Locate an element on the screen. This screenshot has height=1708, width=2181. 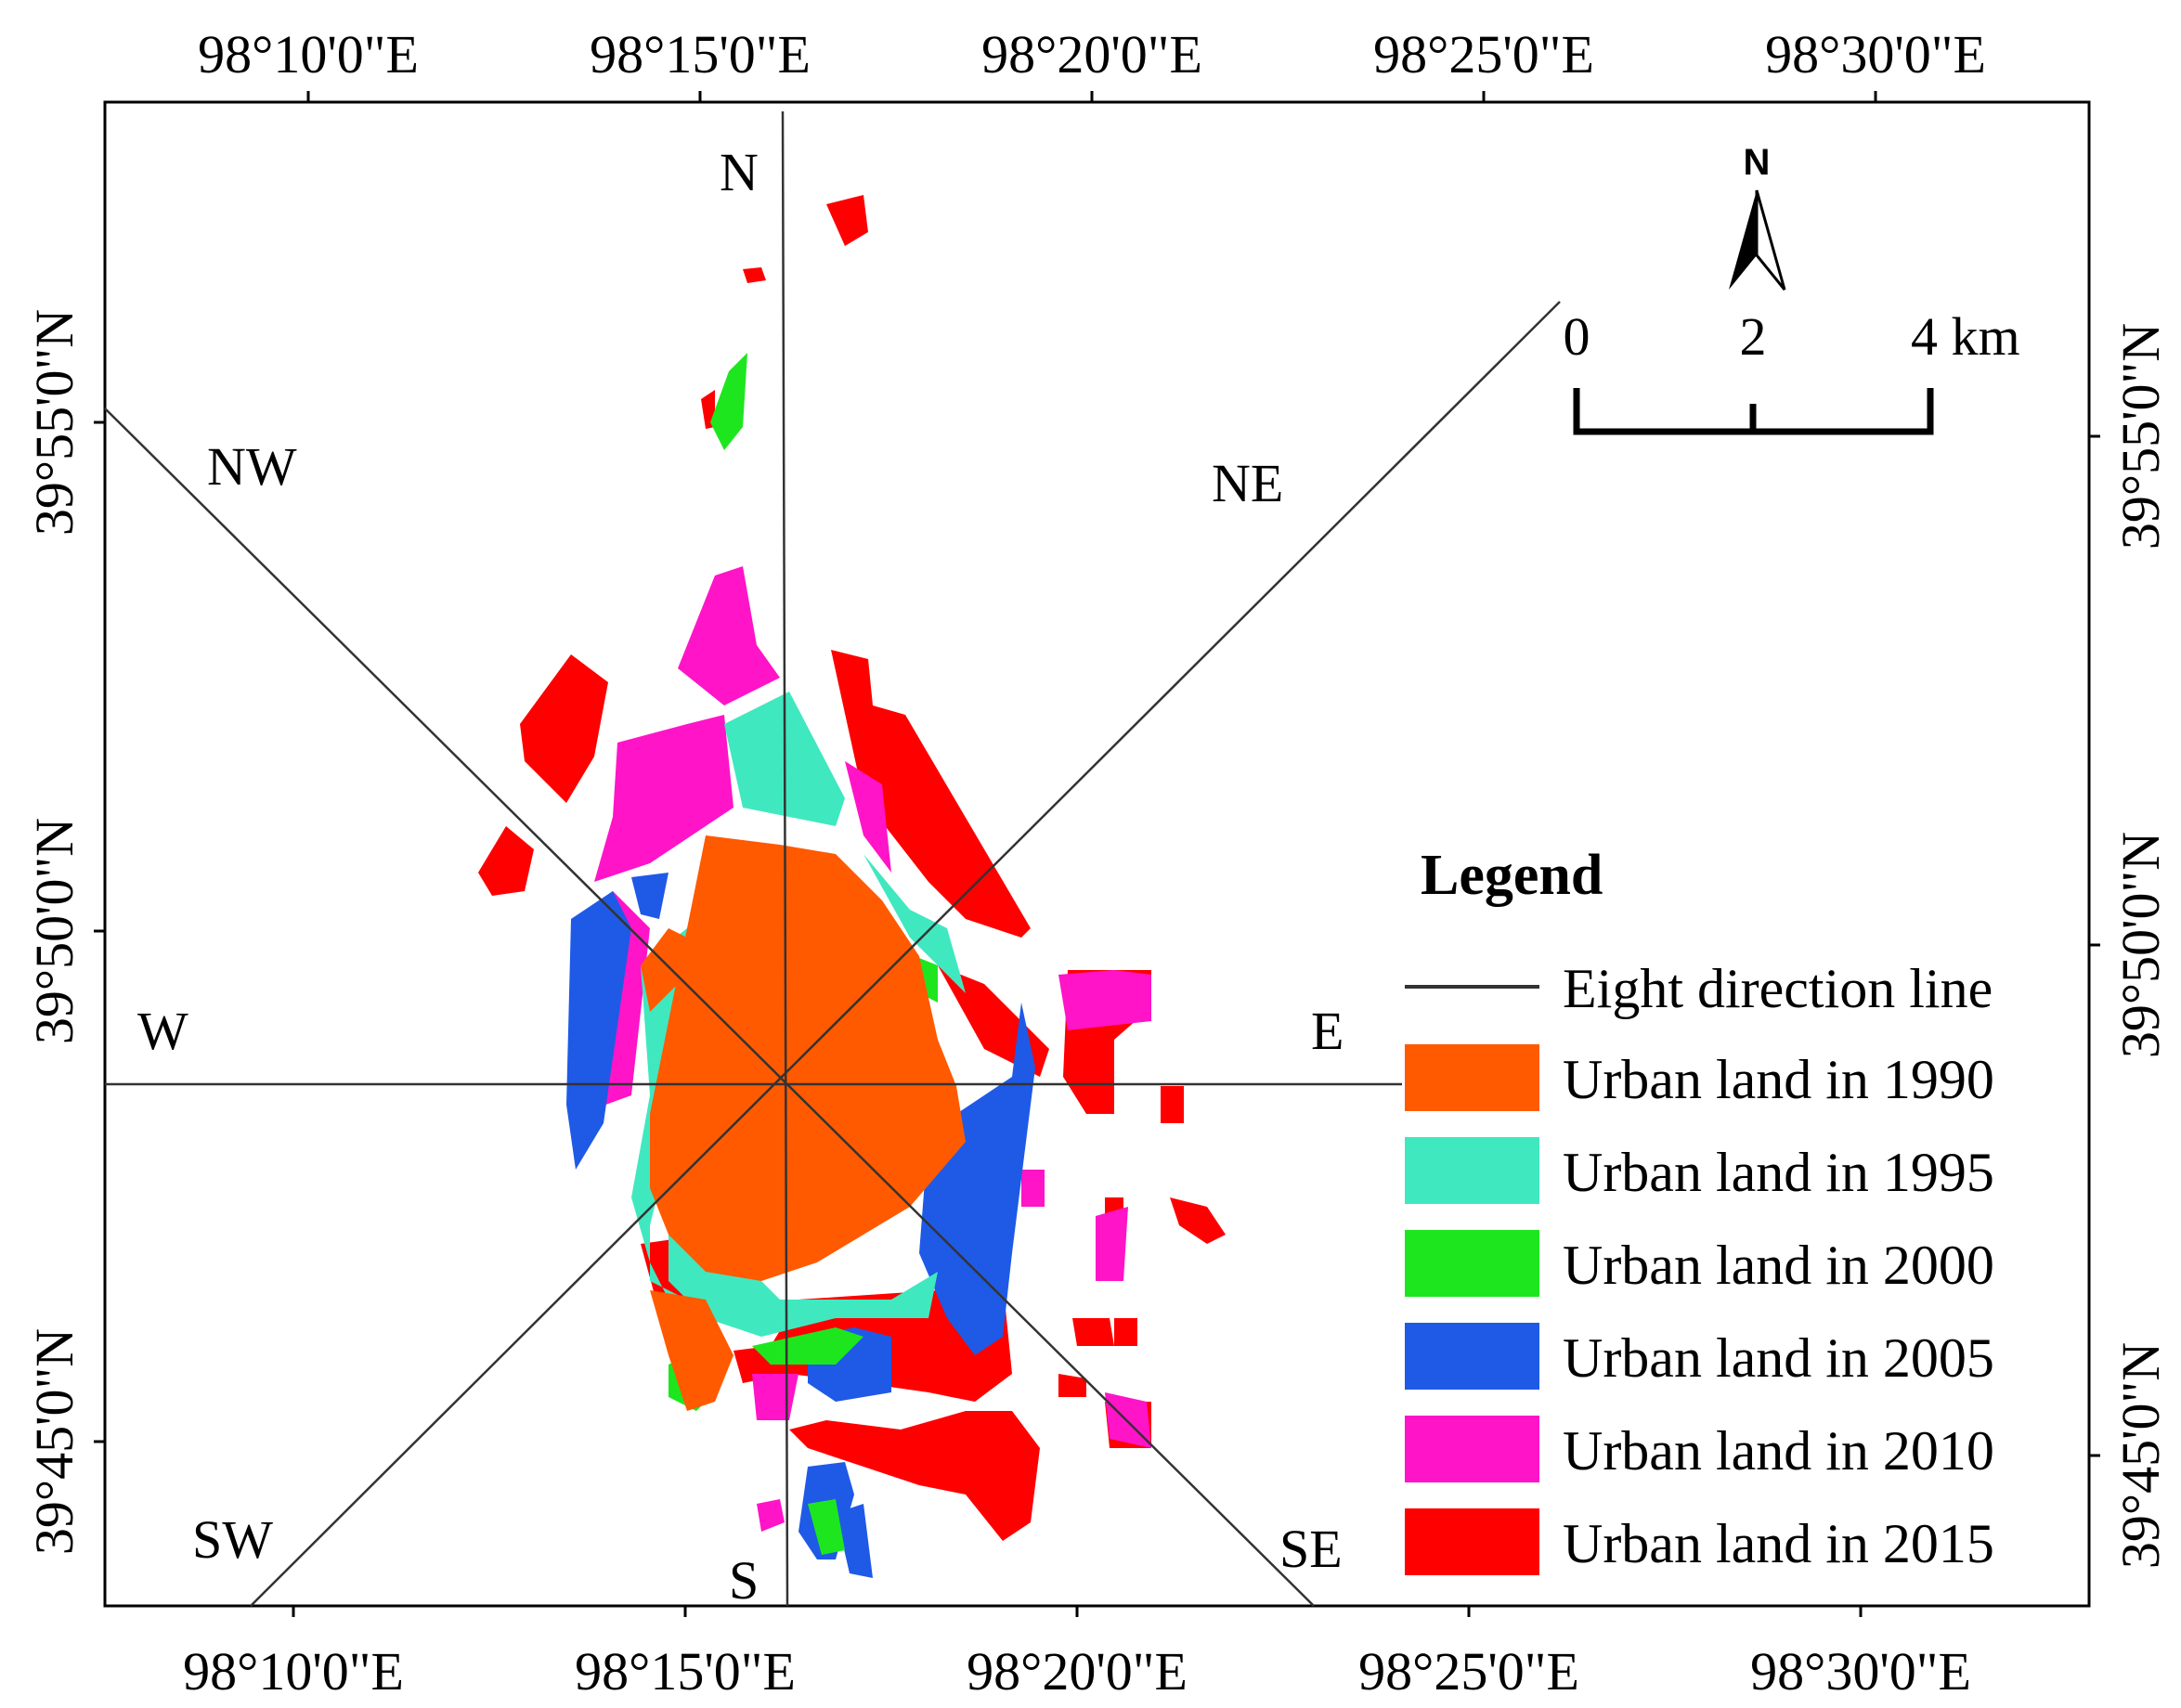
scale-bar: 0 2 4 km is located at coordinates (1792, 370).